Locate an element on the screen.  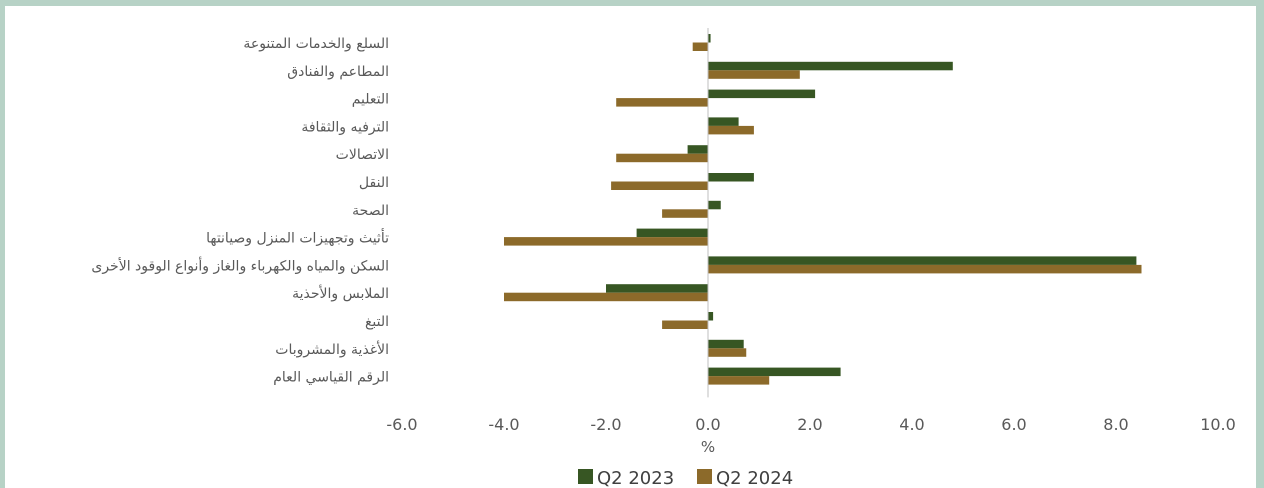
legend-label: Q2 2024 is located at coordinates (754, 478).